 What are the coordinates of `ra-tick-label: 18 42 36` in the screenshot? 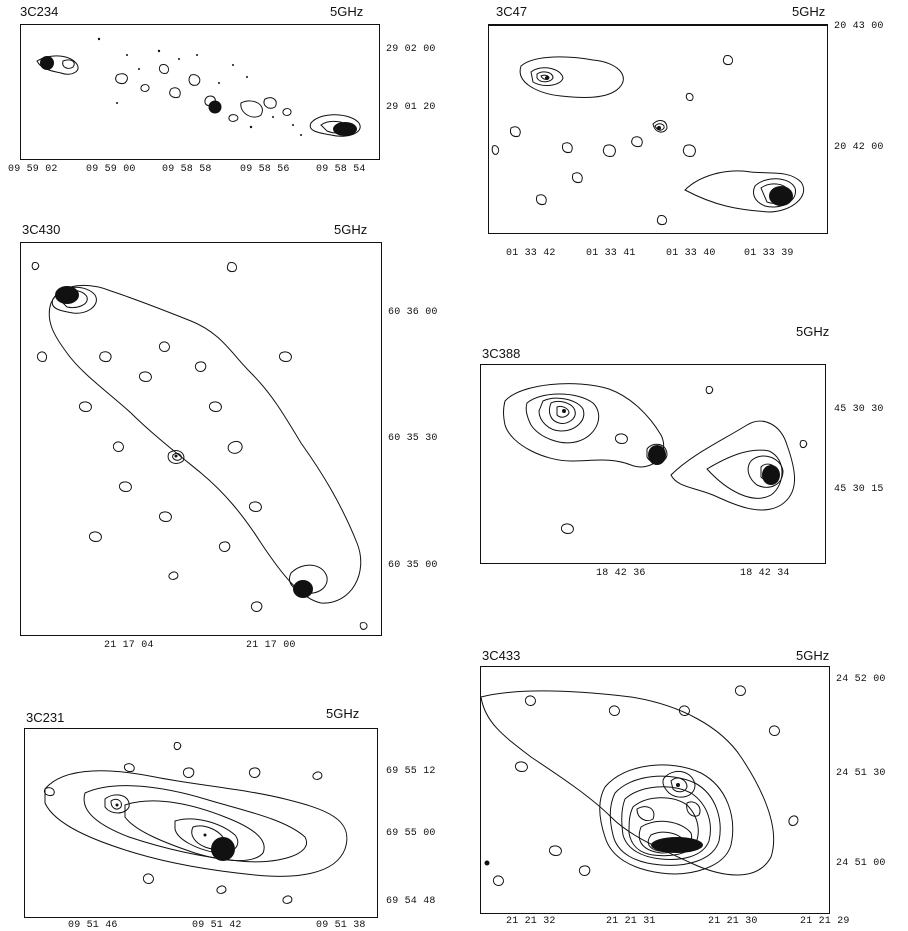 It's located at (621, 573).